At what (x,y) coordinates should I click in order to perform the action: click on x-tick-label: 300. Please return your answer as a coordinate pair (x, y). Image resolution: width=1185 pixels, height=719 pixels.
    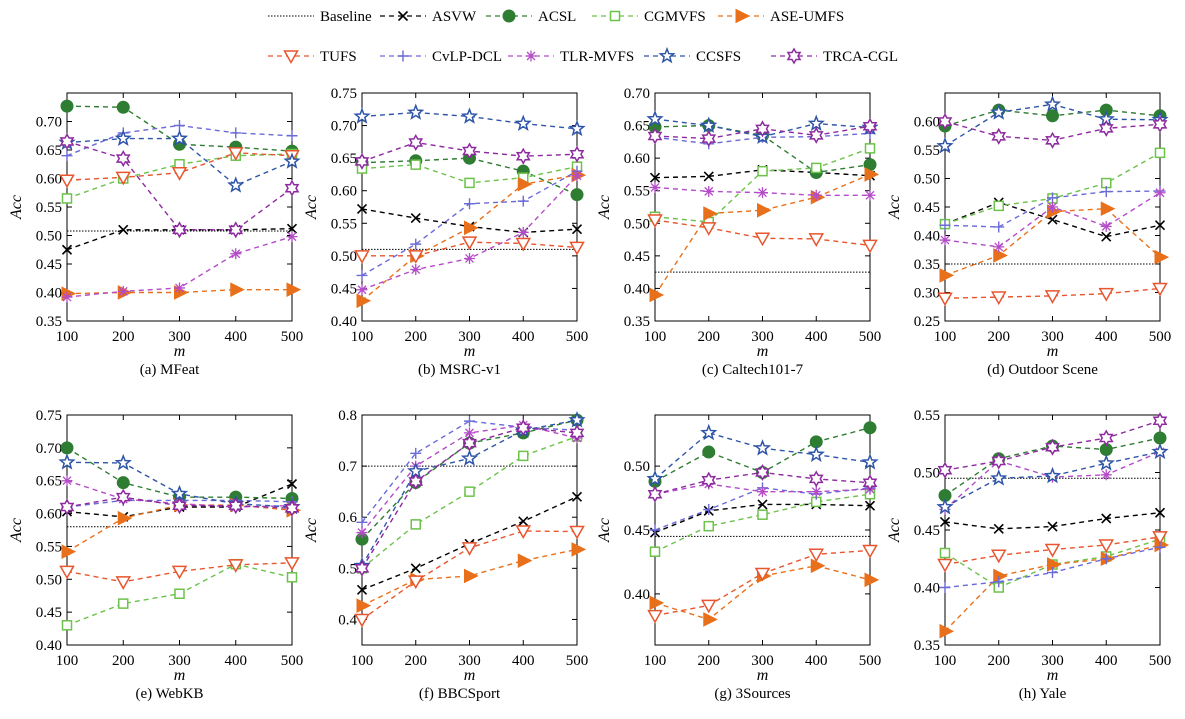
    Looking at the image, I should click on (762, 661).